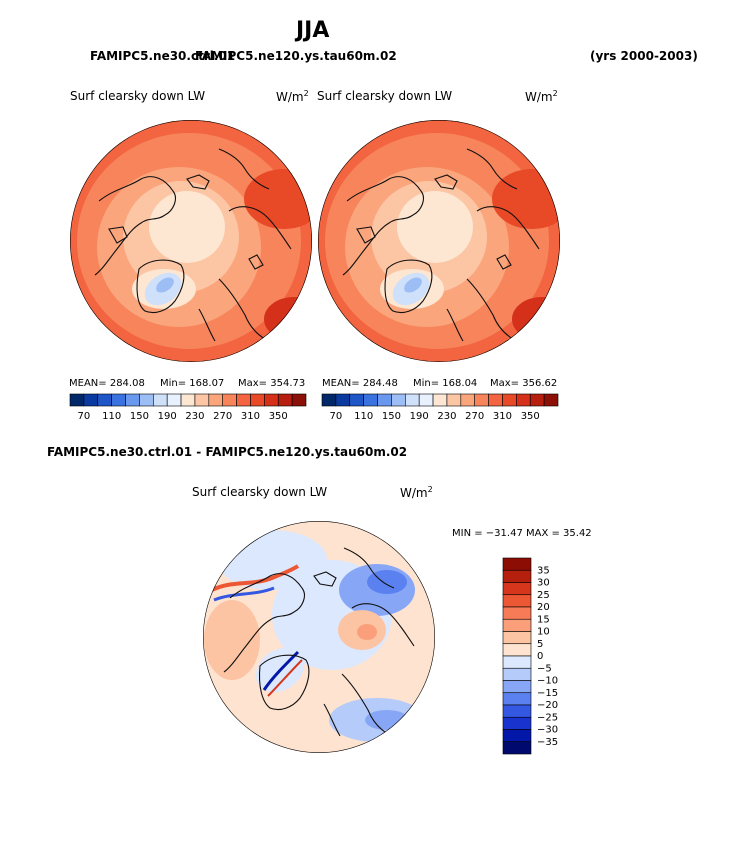 The width and height of the screenshot is (733, 854). I want to click on map1-warm-sector, so click(278, 199).